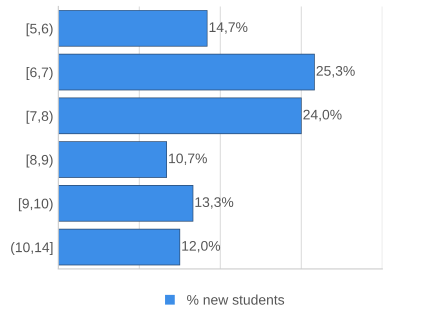 This screenshot has width=432, height=324. I want to click on y-tick-label: (10,14], so click(31, 248).